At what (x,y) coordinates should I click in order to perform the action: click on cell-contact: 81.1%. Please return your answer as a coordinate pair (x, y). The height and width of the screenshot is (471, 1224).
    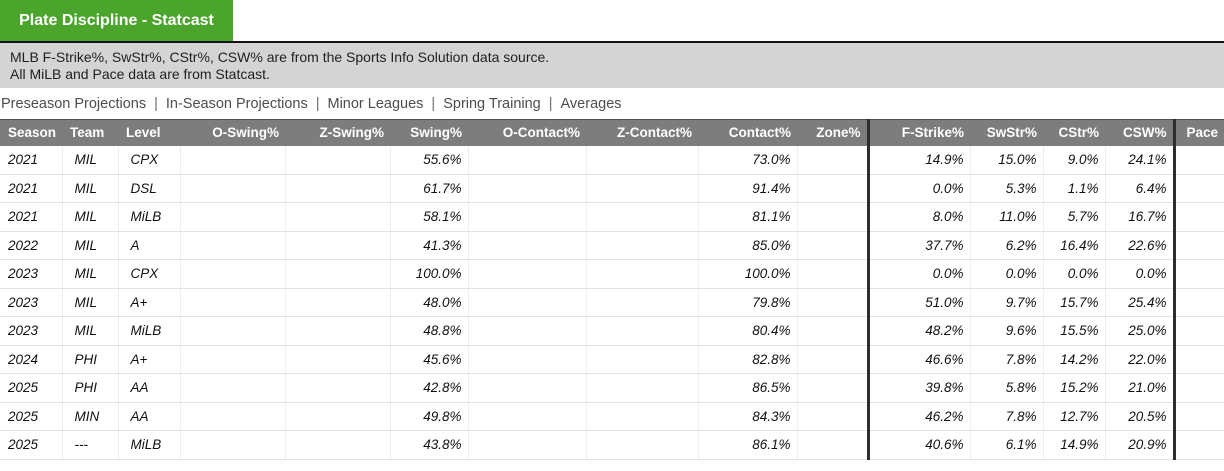
    Looking at the image, I should click on (747, 217).